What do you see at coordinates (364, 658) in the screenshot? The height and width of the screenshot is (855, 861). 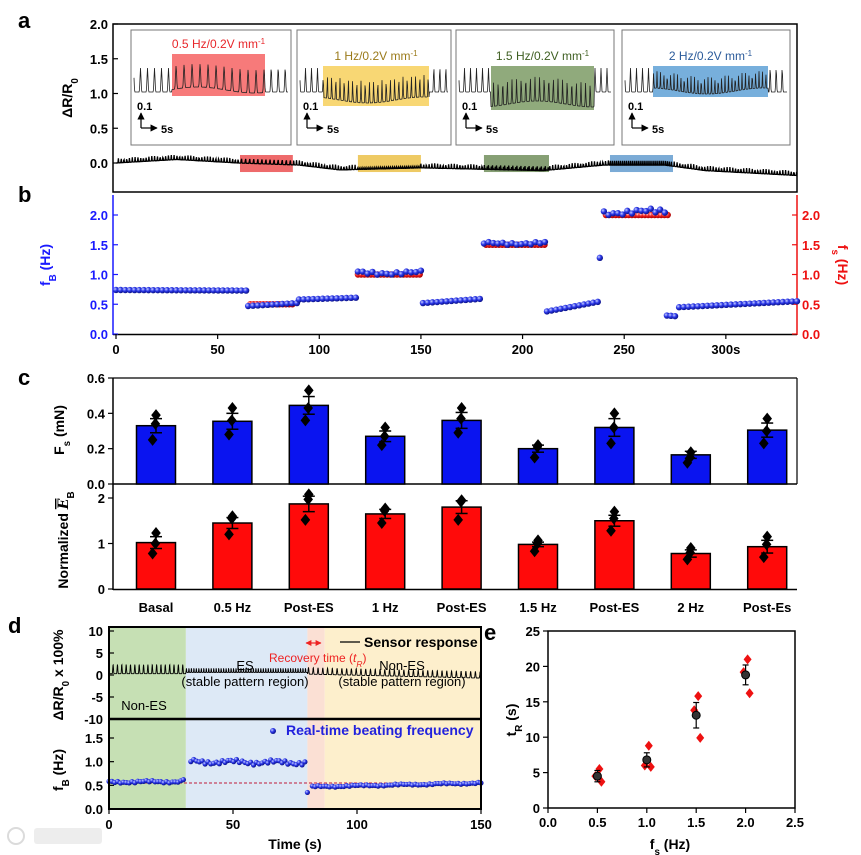 I see `recovery-time-label-part: )` at bounding box center [364, 658].